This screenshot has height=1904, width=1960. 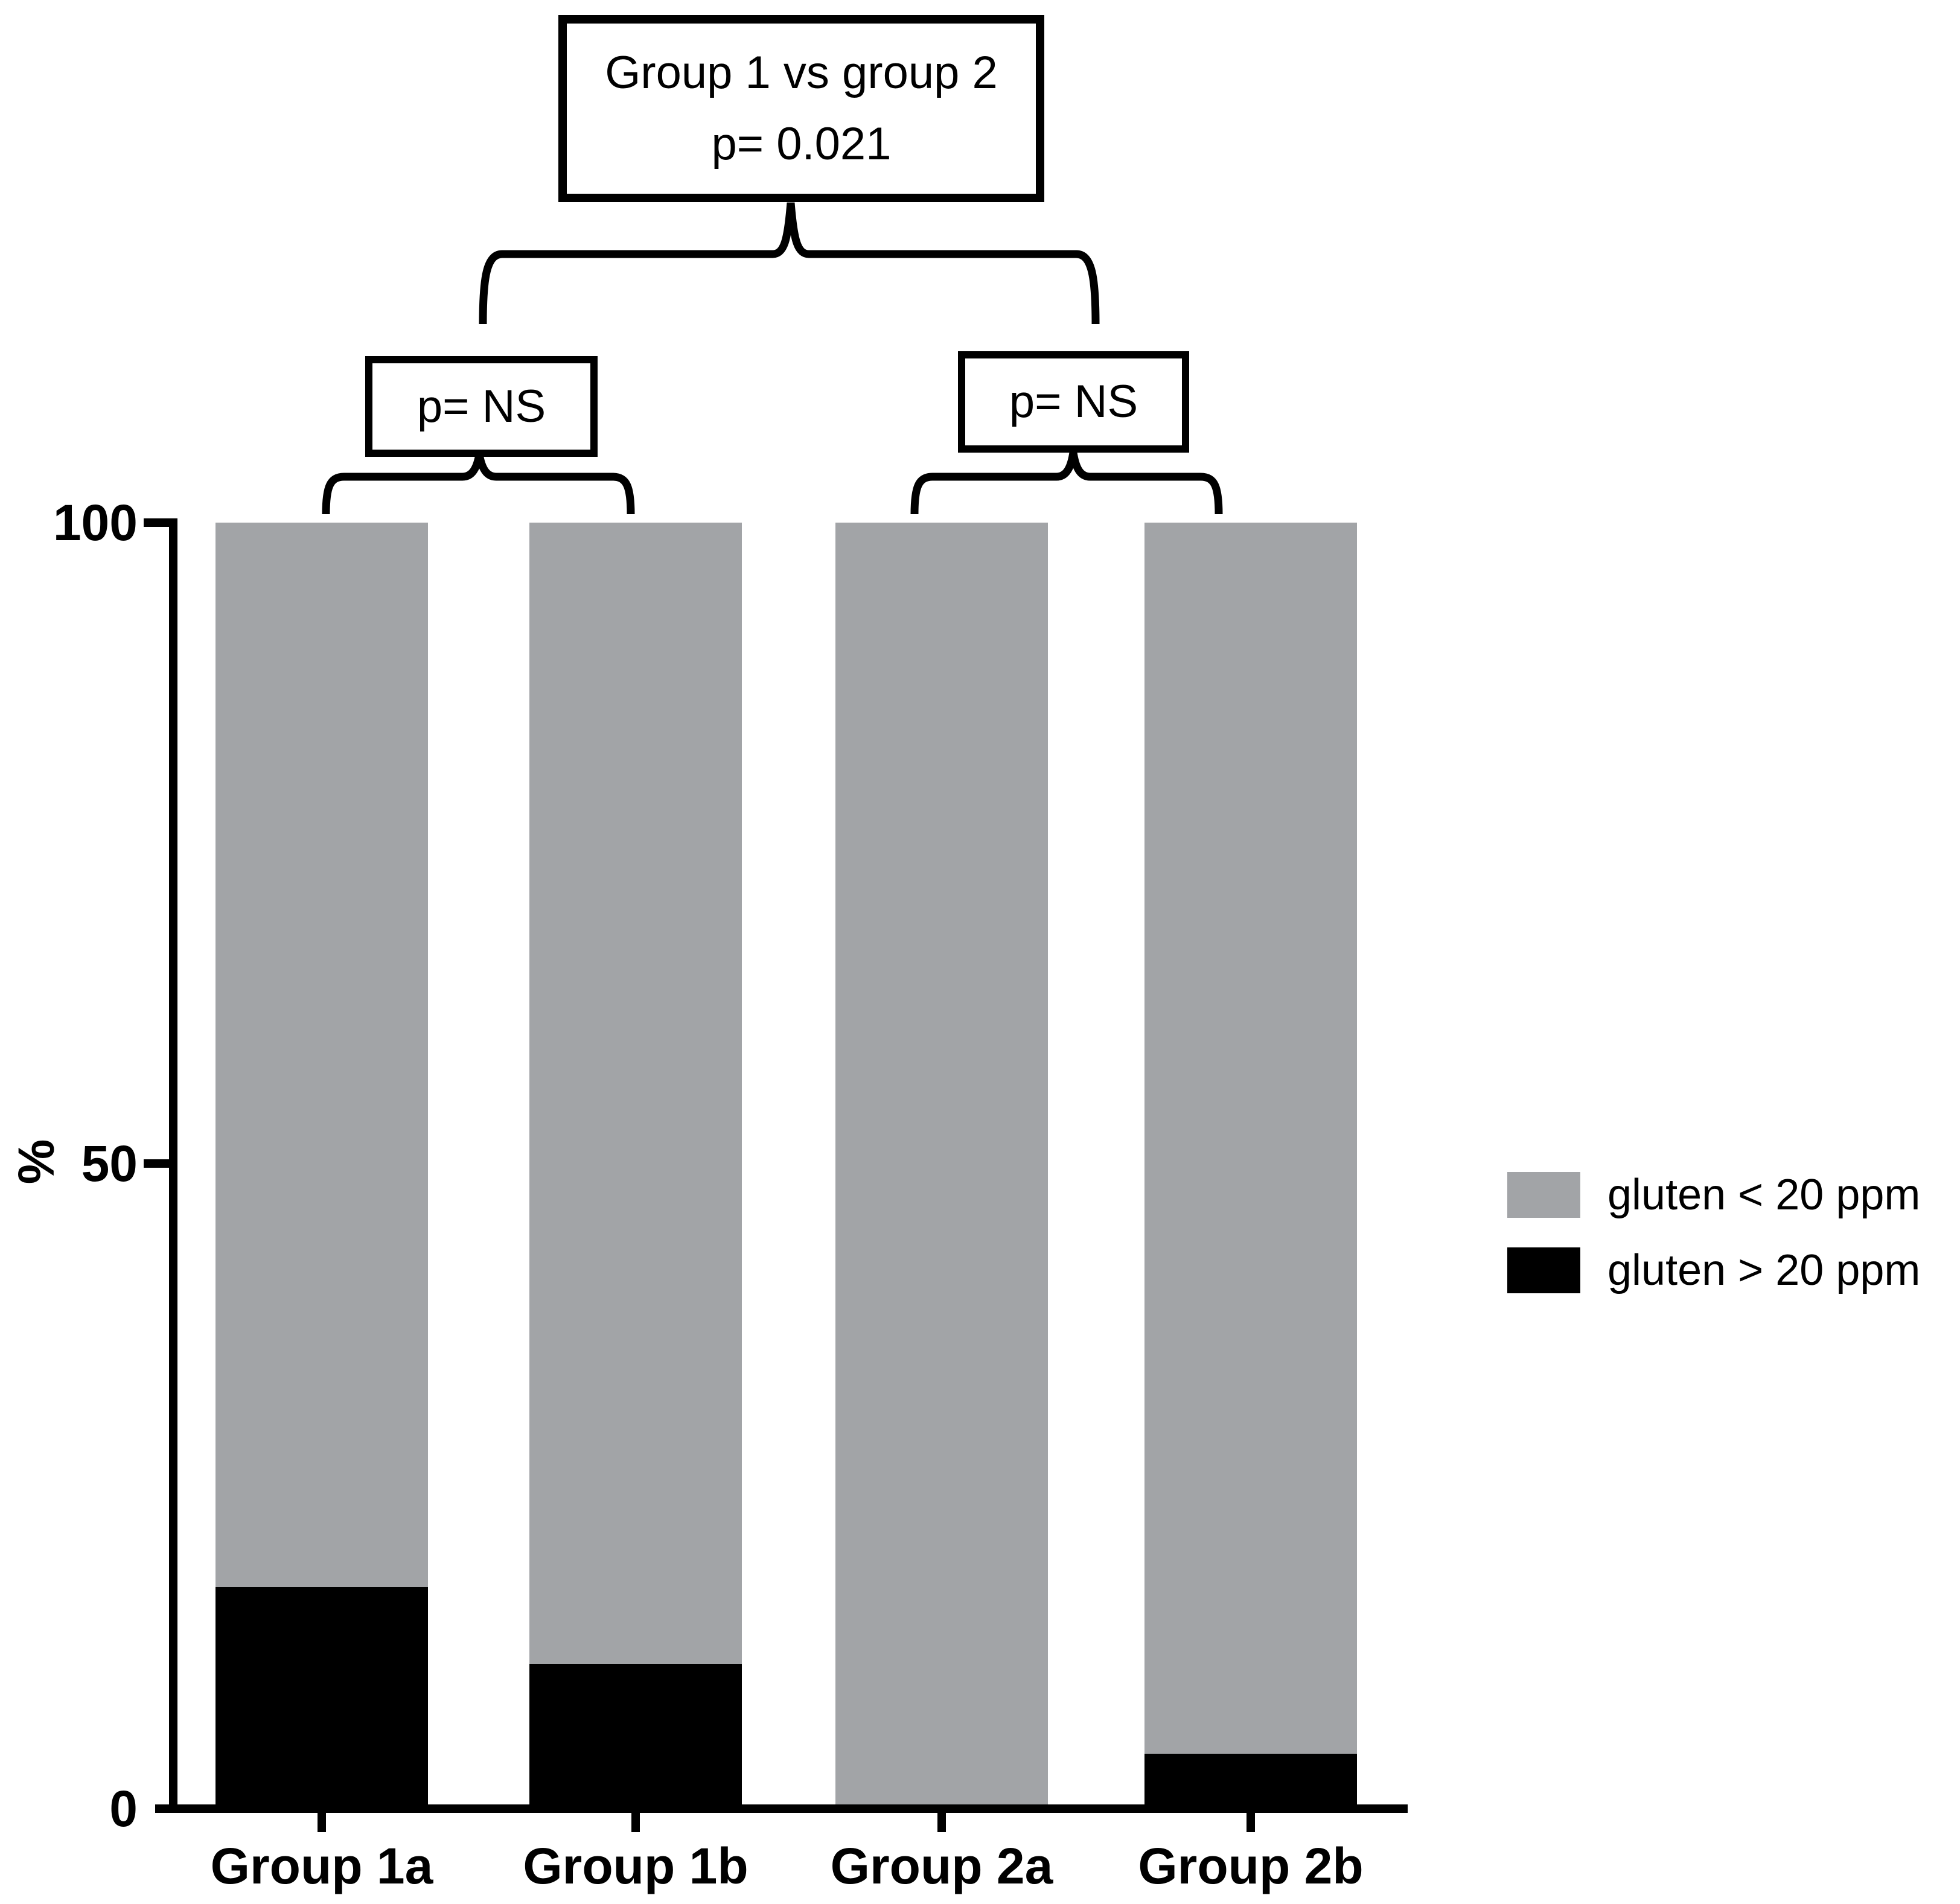 What do you see at coordinates (801, 72) in the screenshot?
I see `significance-comparison-text: Group 1 vs group 2` at bounding box center [801, 72].